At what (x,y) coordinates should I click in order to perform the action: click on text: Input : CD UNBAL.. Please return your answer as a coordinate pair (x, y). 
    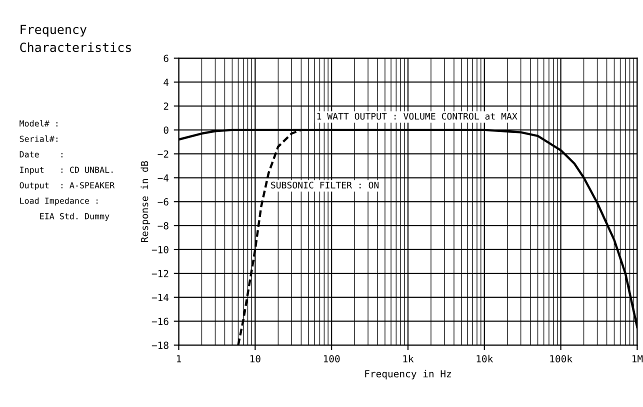
    Looking at the image, I should click on (66, 170).